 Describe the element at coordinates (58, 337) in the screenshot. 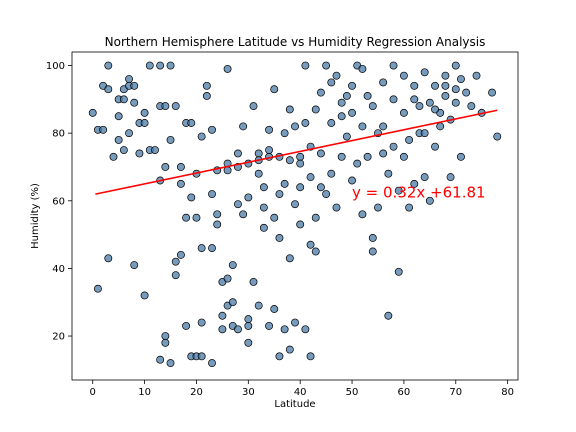

I see `y-tick-label: 20` at that location.